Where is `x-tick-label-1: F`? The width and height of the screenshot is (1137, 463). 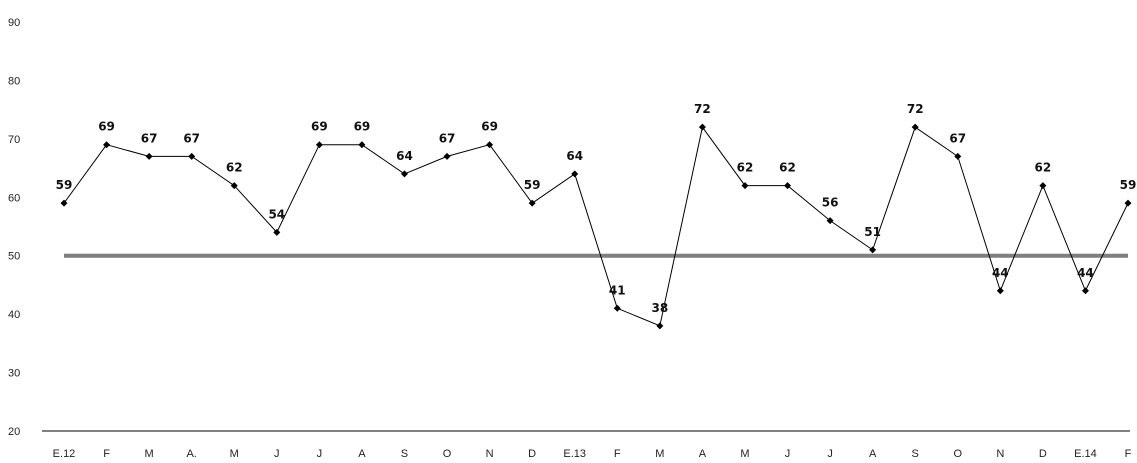 x-tick-label-1: F is located at coordinates (106, 454).